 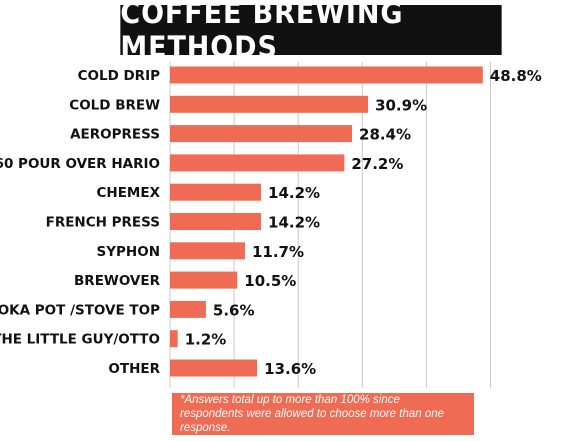 What do you see at coordinates (129, 193) in the screenshot?
I see `category-label-4: CHEMEX` at bounding box center [129, 193].